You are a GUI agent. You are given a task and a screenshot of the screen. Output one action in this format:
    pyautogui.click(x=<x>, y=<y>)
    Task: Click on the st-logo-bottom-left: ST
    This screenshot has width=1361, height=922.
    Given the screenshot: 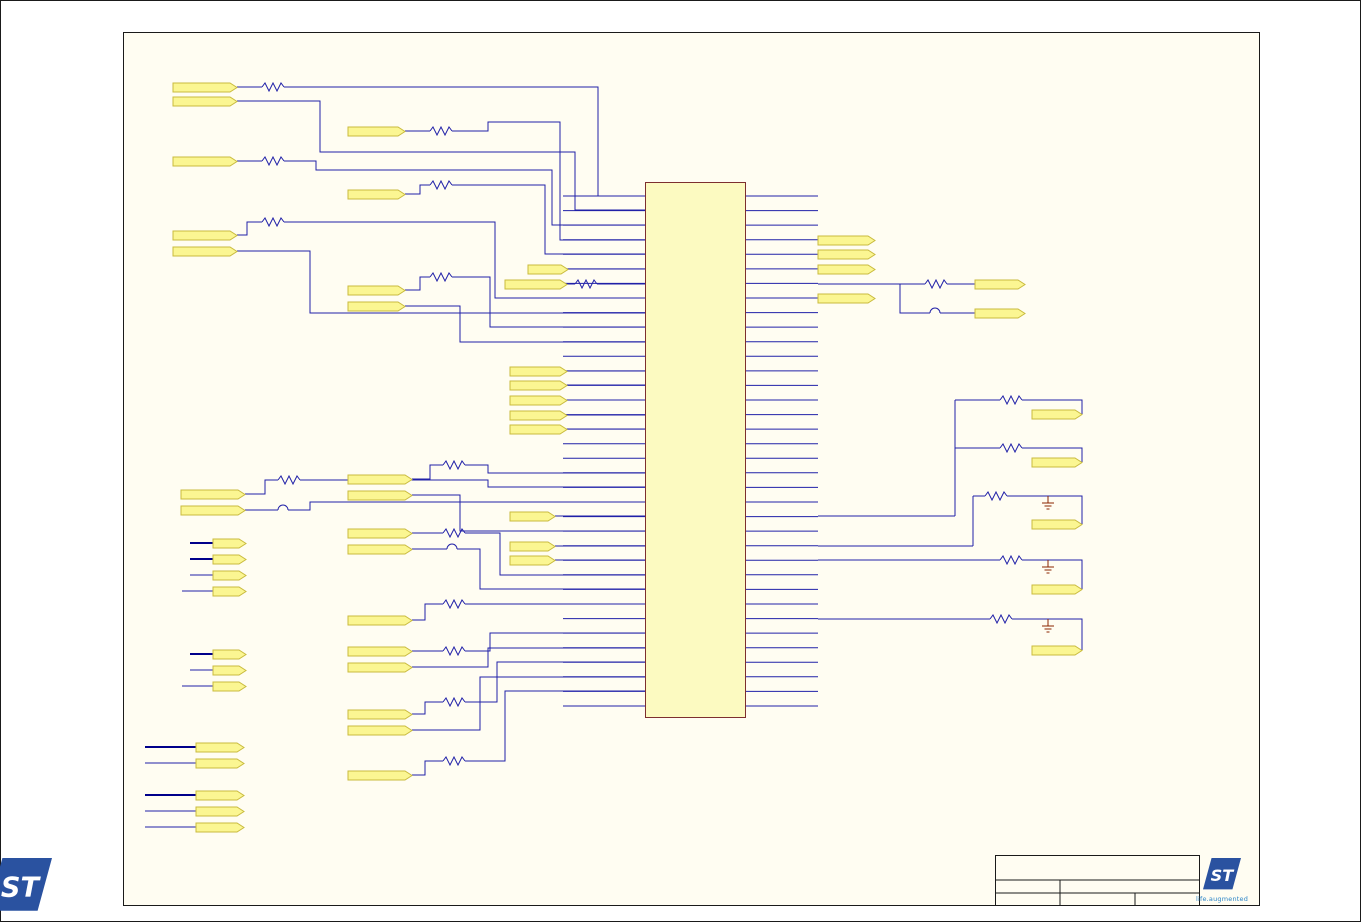 What is the action you would take?
    pyautogui.click(x=26, y=884)
    